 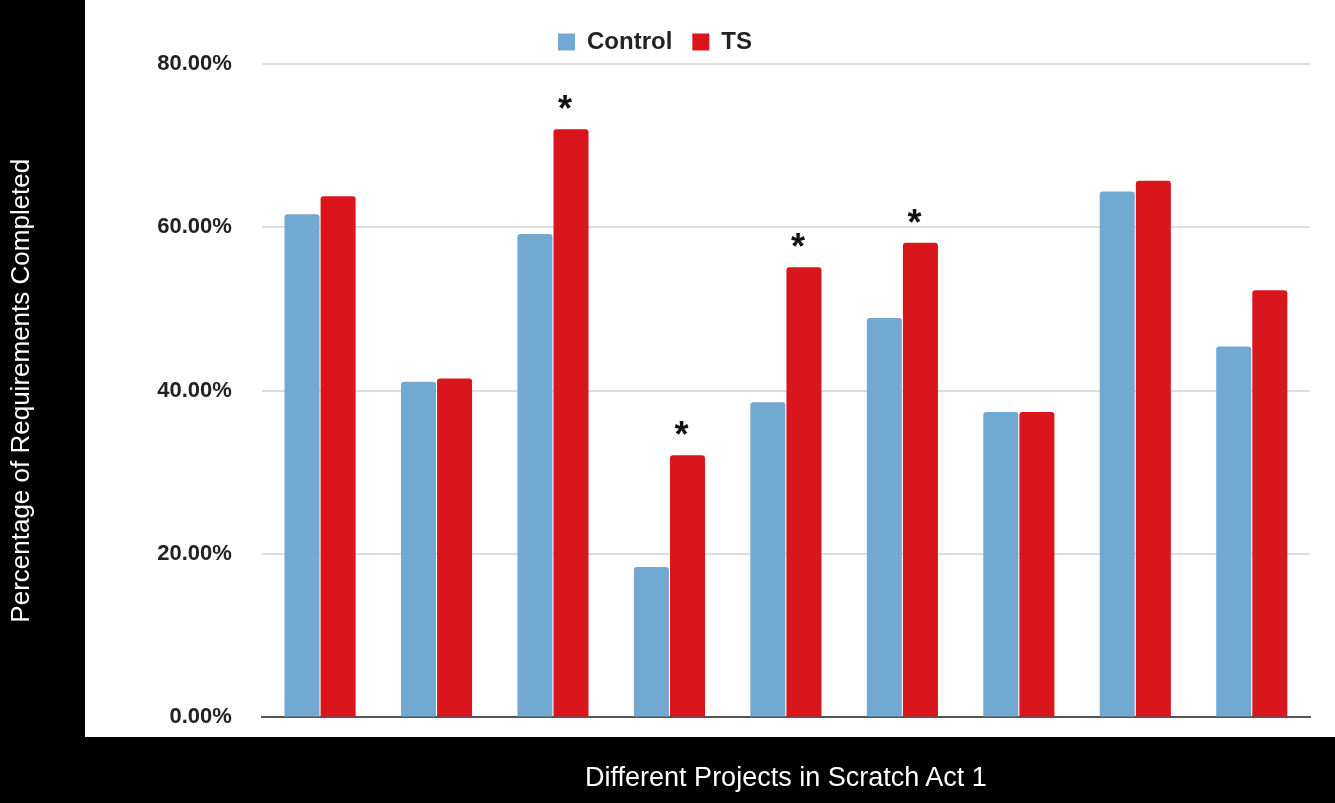 What do you see at coordinates (194, 226) in the screenshot?
I see `y-tick-label: 60.00%` at bounding box center [194, 226].